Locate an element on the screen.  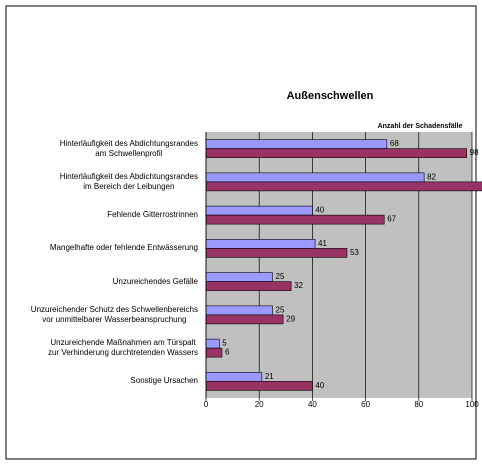
value-label: 41 is located at coordinates (322, 243).